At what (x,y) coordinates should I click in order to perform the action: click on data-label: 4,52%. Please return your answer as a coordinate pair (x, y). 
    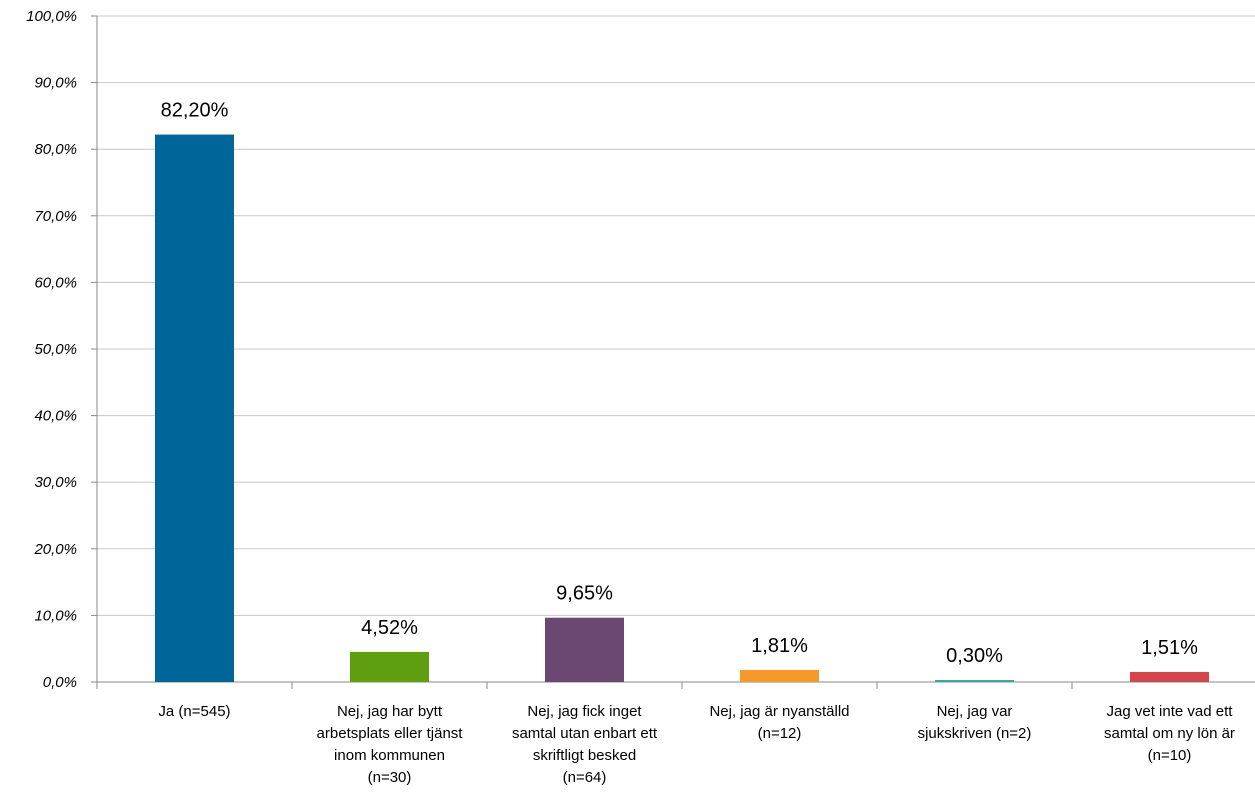
    Looking at the image, I should click on (389, 628).